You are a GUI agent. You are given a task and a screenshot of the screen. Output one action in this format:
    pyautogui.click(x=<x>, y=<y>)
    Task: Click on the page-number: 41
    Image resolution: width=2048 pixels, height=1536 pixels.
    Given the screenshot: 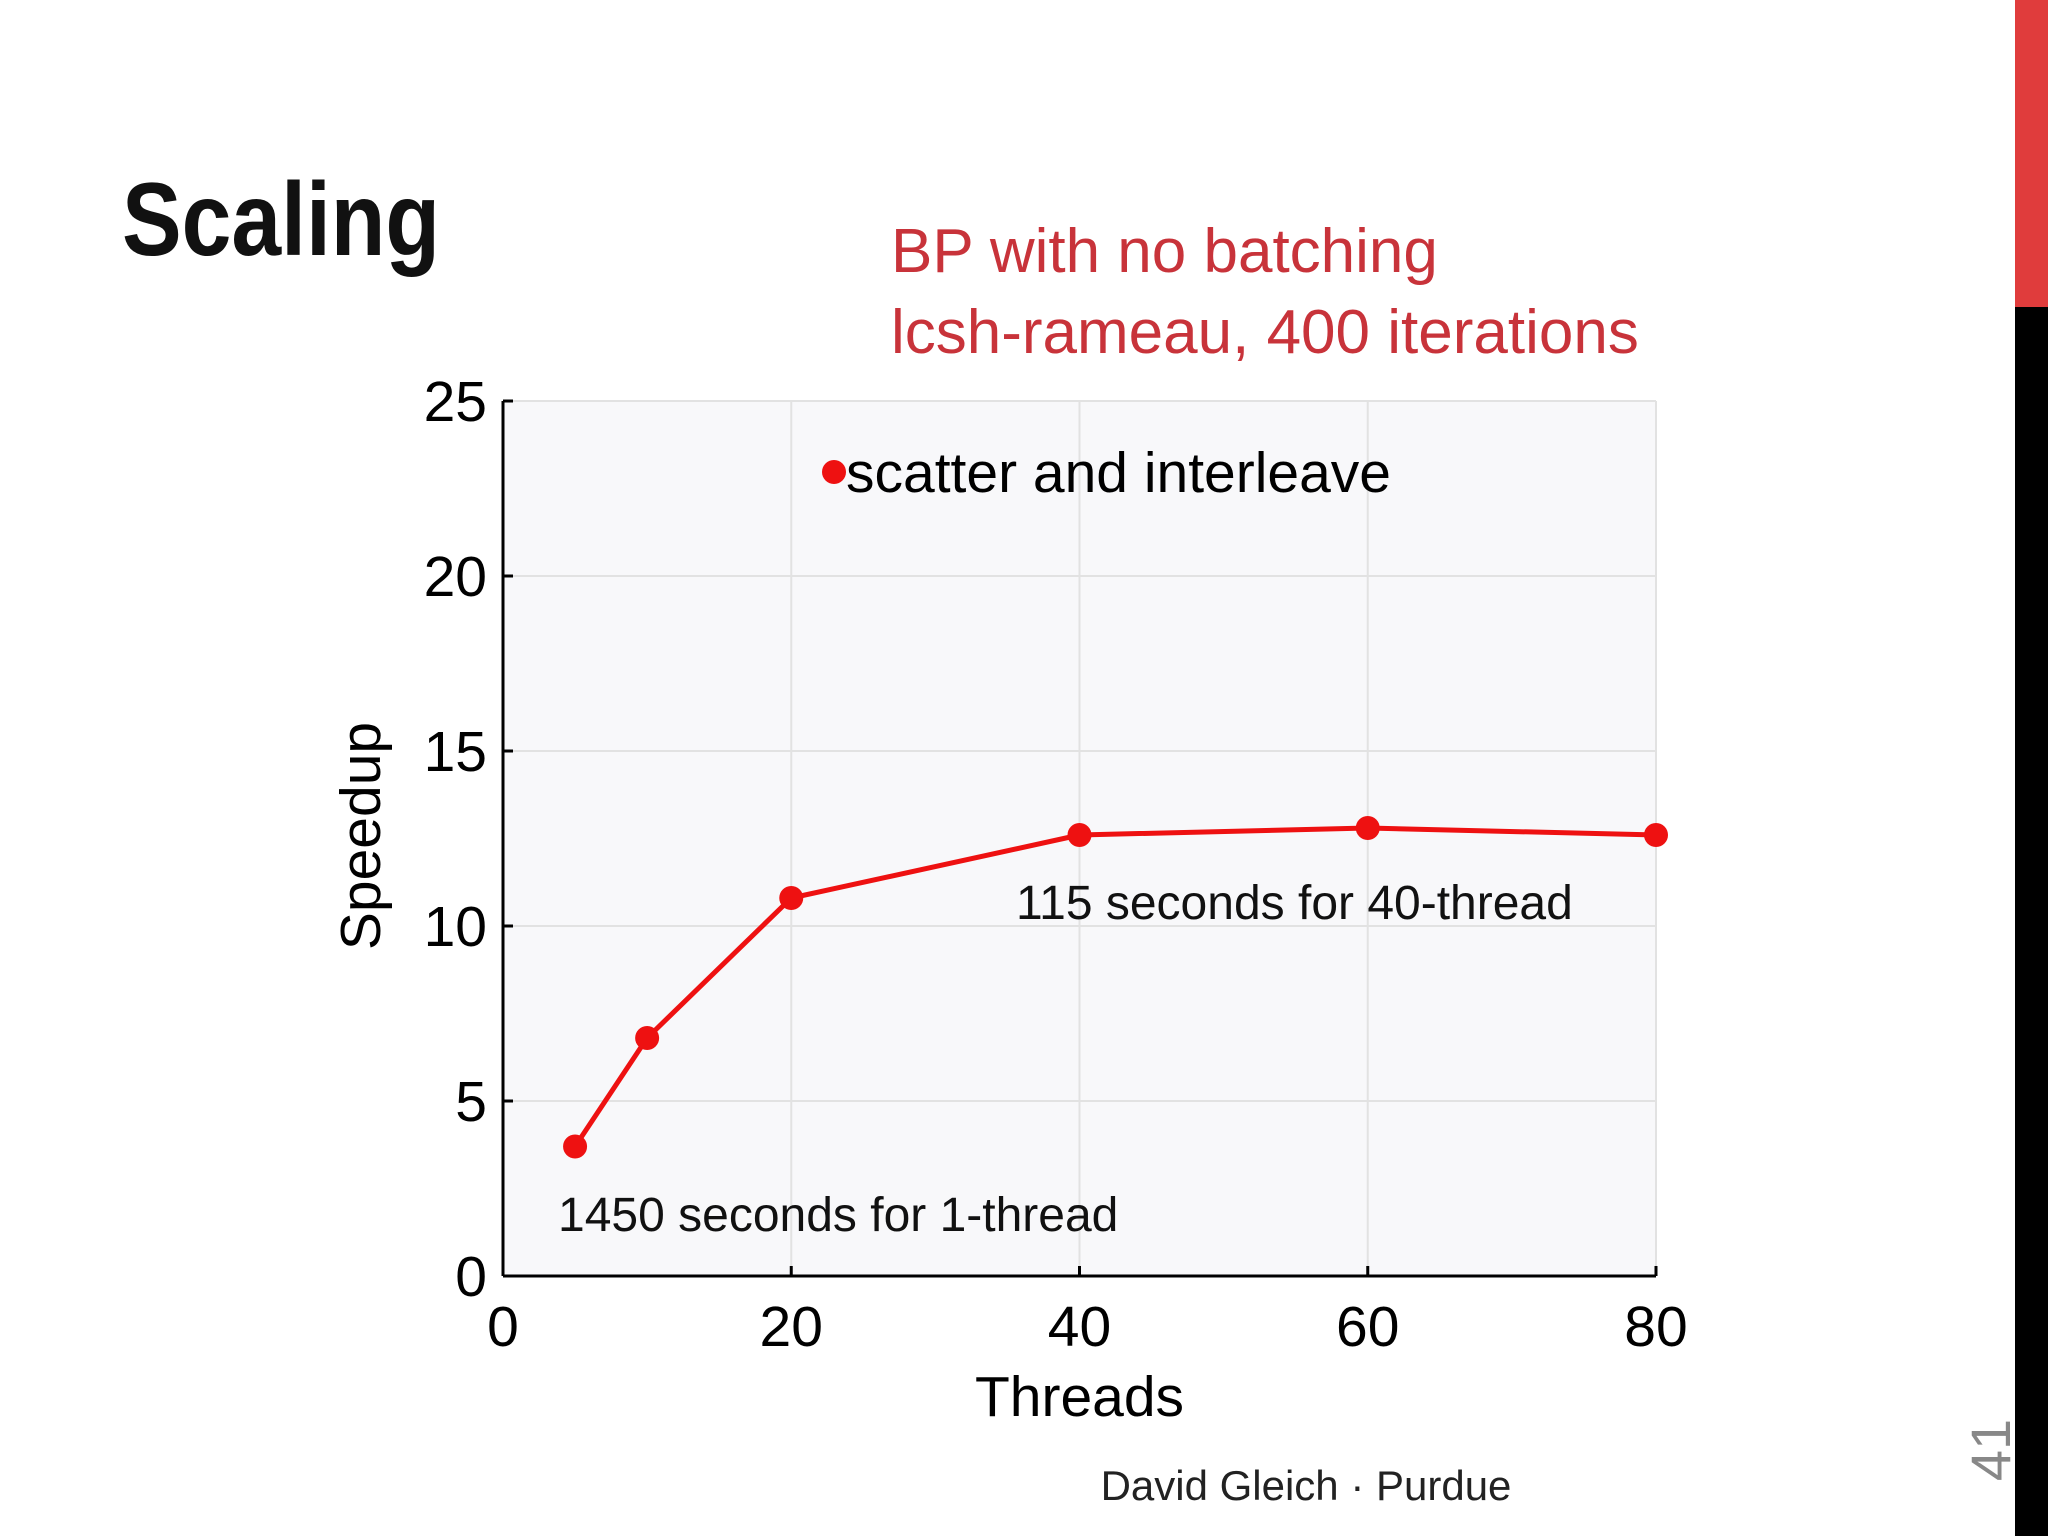 What is the action you would take?
    pyautogui.click(x=1990, y=1450)
    